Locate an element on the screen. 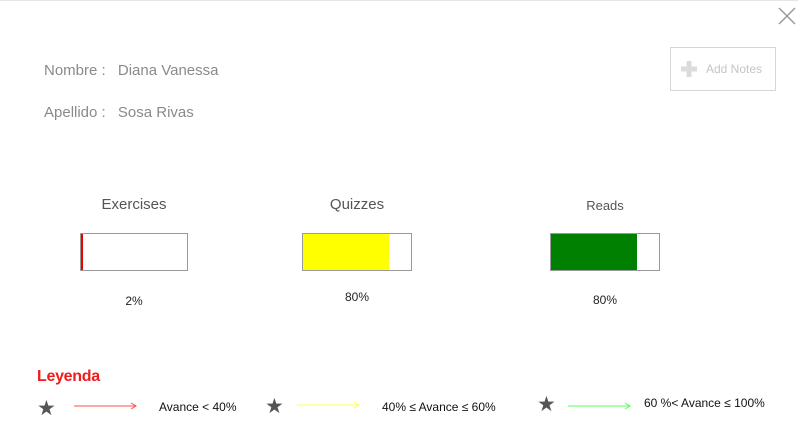 The image size is (798, 429). quizzes-progress-fill is located at coordinates (346, 252).